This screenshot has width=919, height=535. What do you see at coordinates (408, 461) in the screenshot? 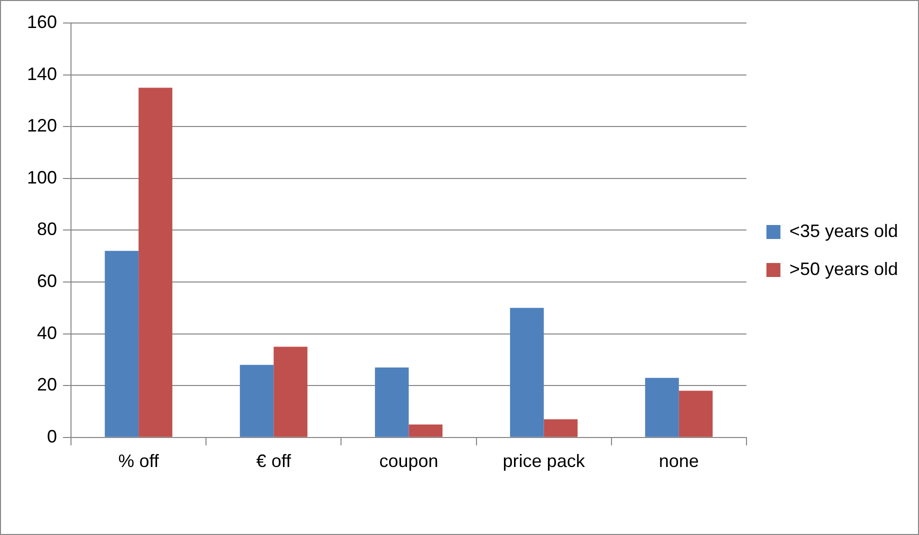
I see `x-tick-label: coupon` at bounding box center [408, 461].